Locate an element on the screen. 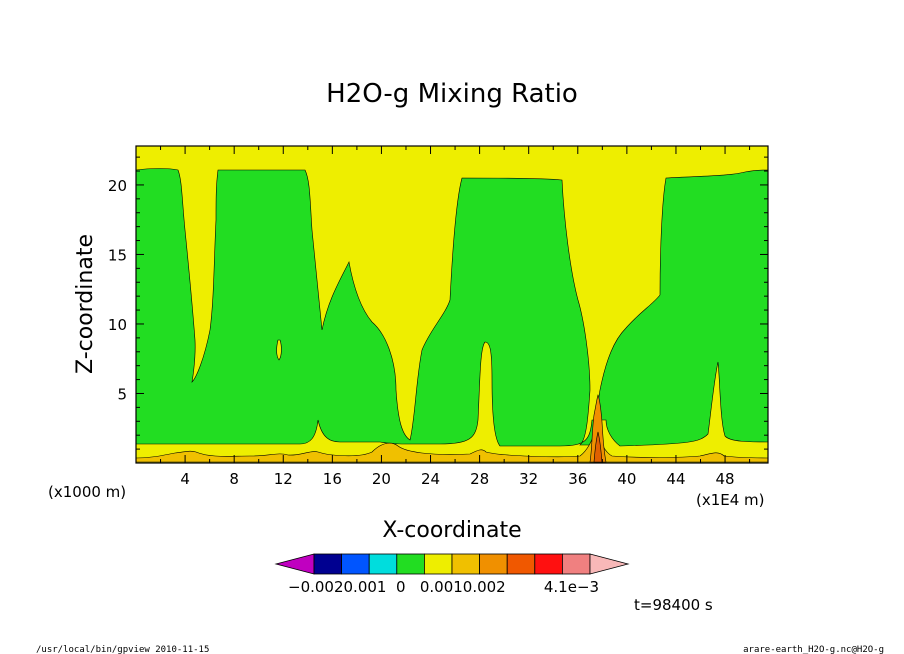 This screenshot has height=654, width=904. x-tick-label: 40 is located at coordinates (626, 479).